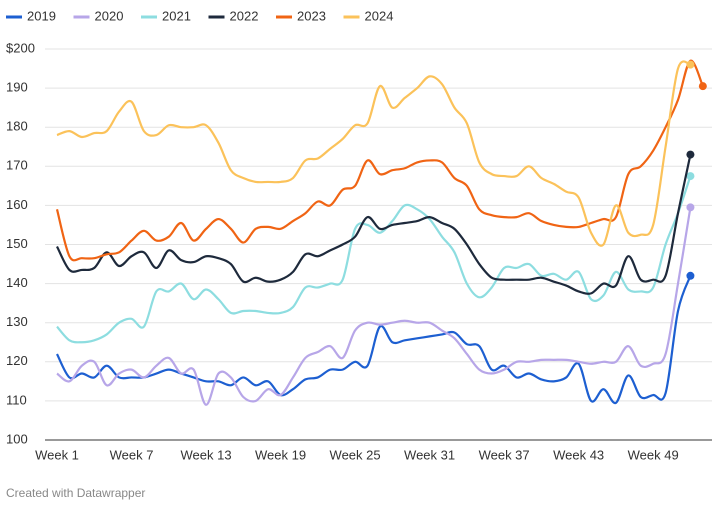  I want to click on legend-label: 2019, so click(41, 15).